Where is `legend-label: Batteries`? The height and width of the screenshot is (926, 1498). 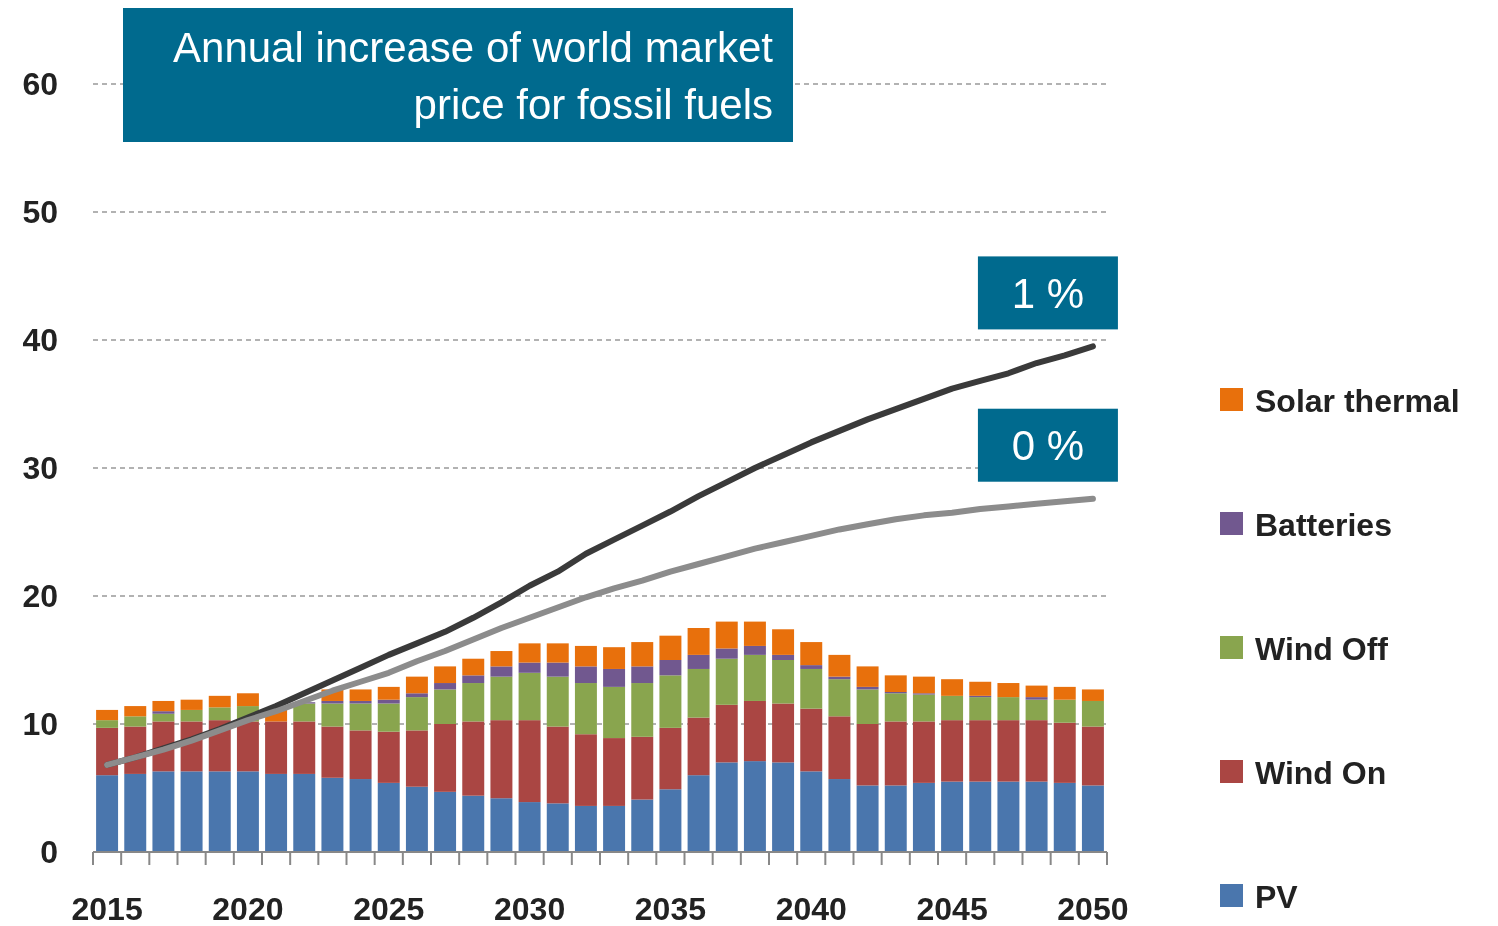 legend-label: Batteries is located at coordinates (1323, 525).